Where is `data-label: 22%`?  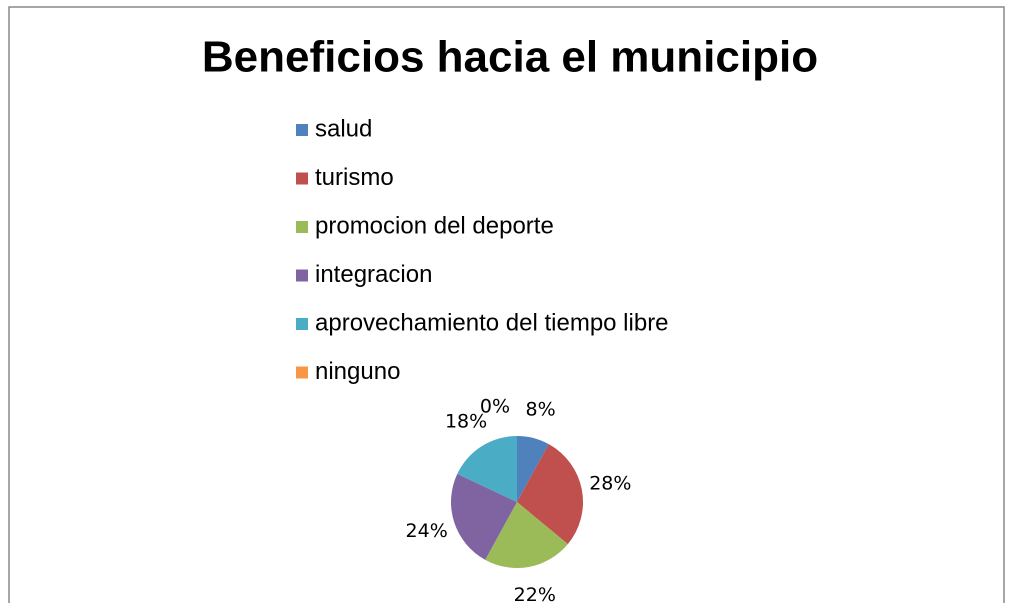
data-label: 22% is located at coordinates (535, 593).